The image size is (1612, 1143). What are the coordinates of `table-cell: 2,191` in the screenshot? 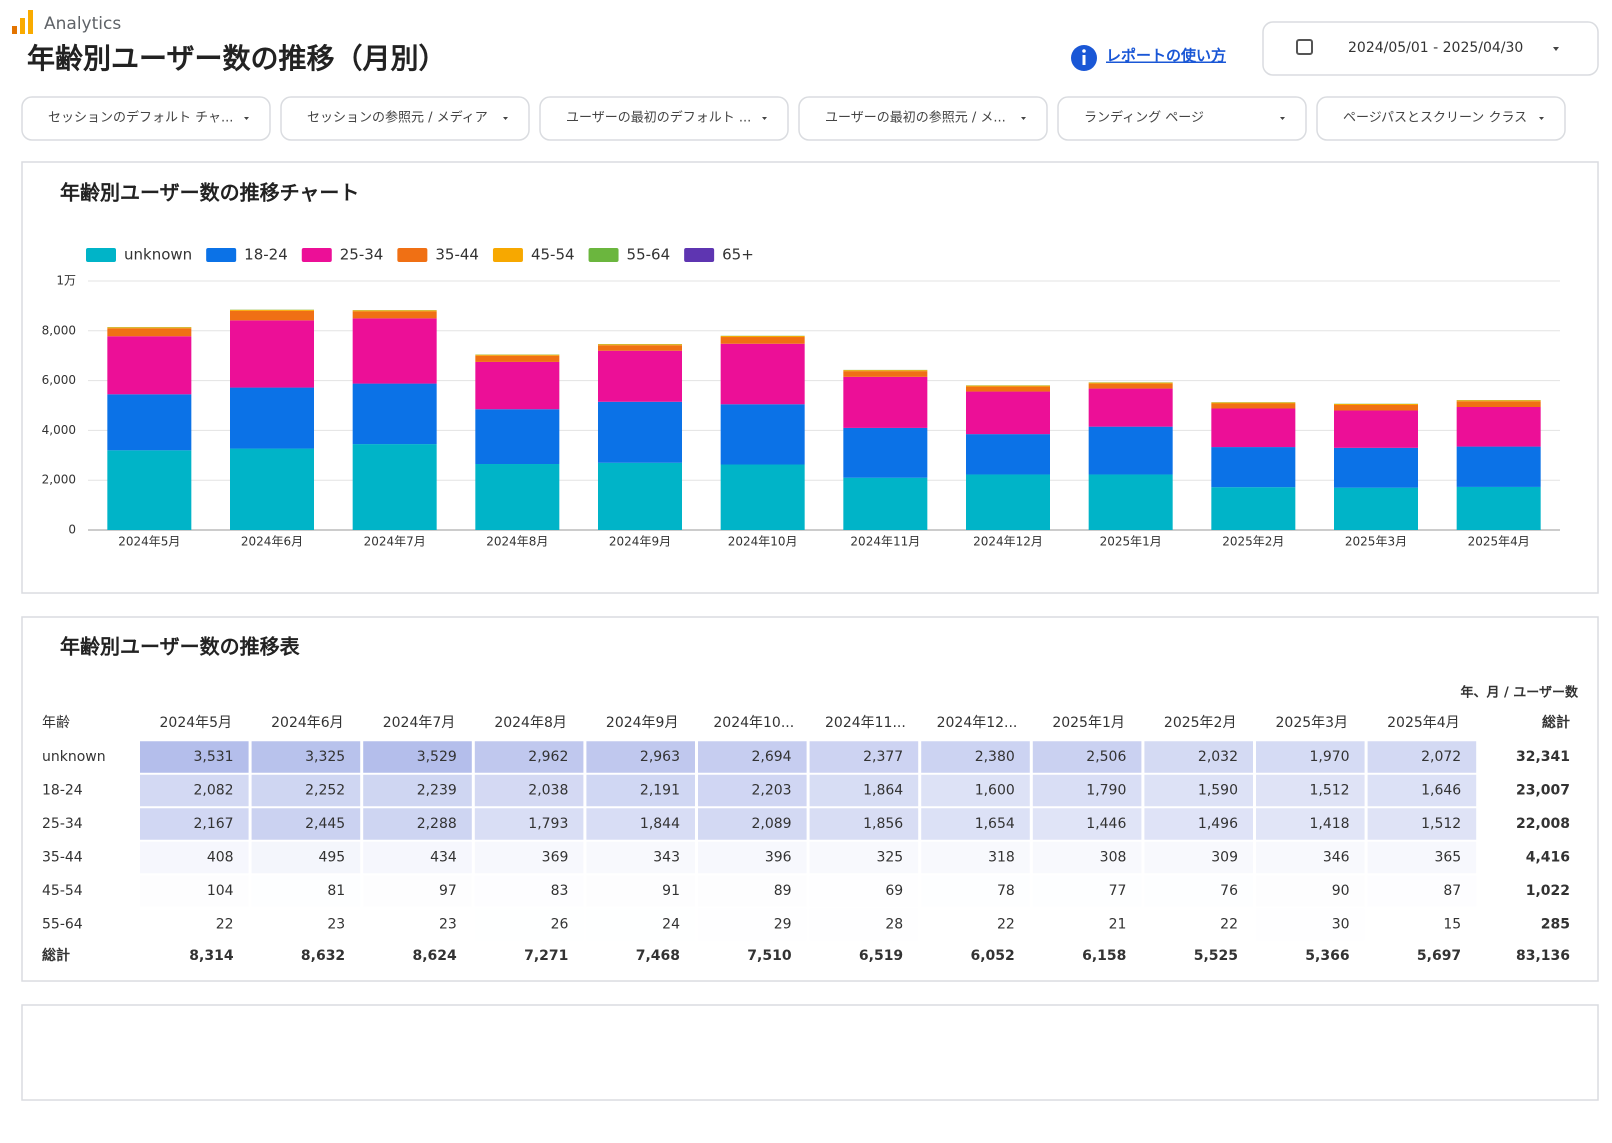 It's located at (660, 791).